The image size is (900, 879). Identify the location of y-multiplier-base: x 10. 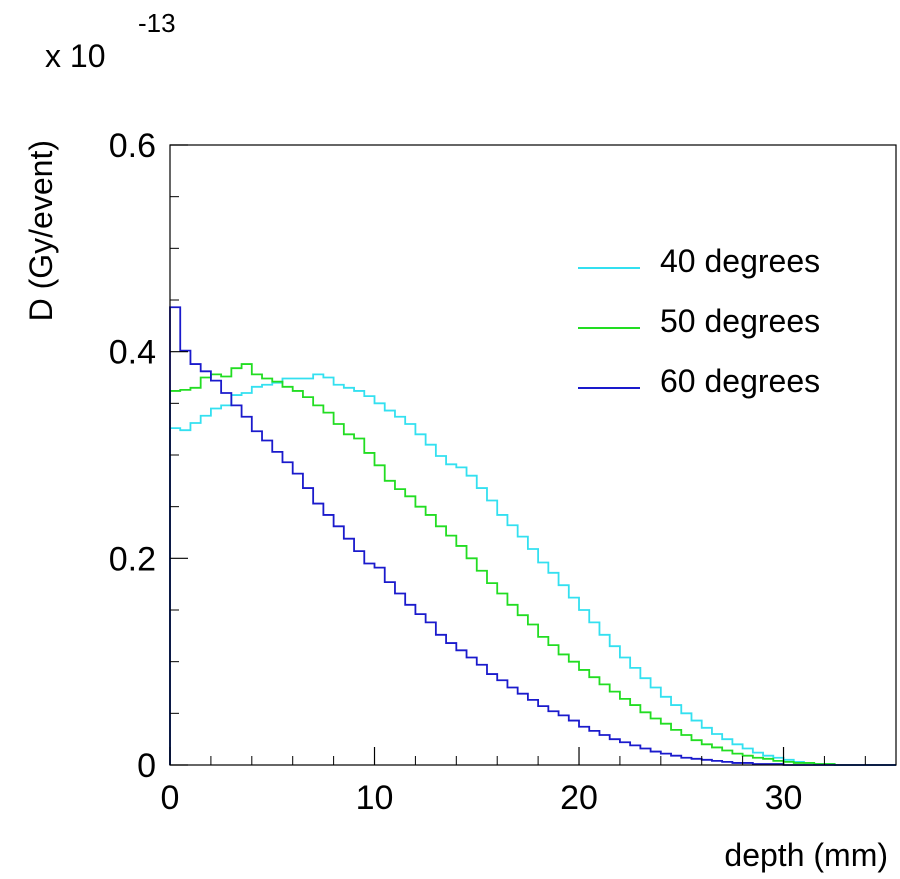
(75, 56).